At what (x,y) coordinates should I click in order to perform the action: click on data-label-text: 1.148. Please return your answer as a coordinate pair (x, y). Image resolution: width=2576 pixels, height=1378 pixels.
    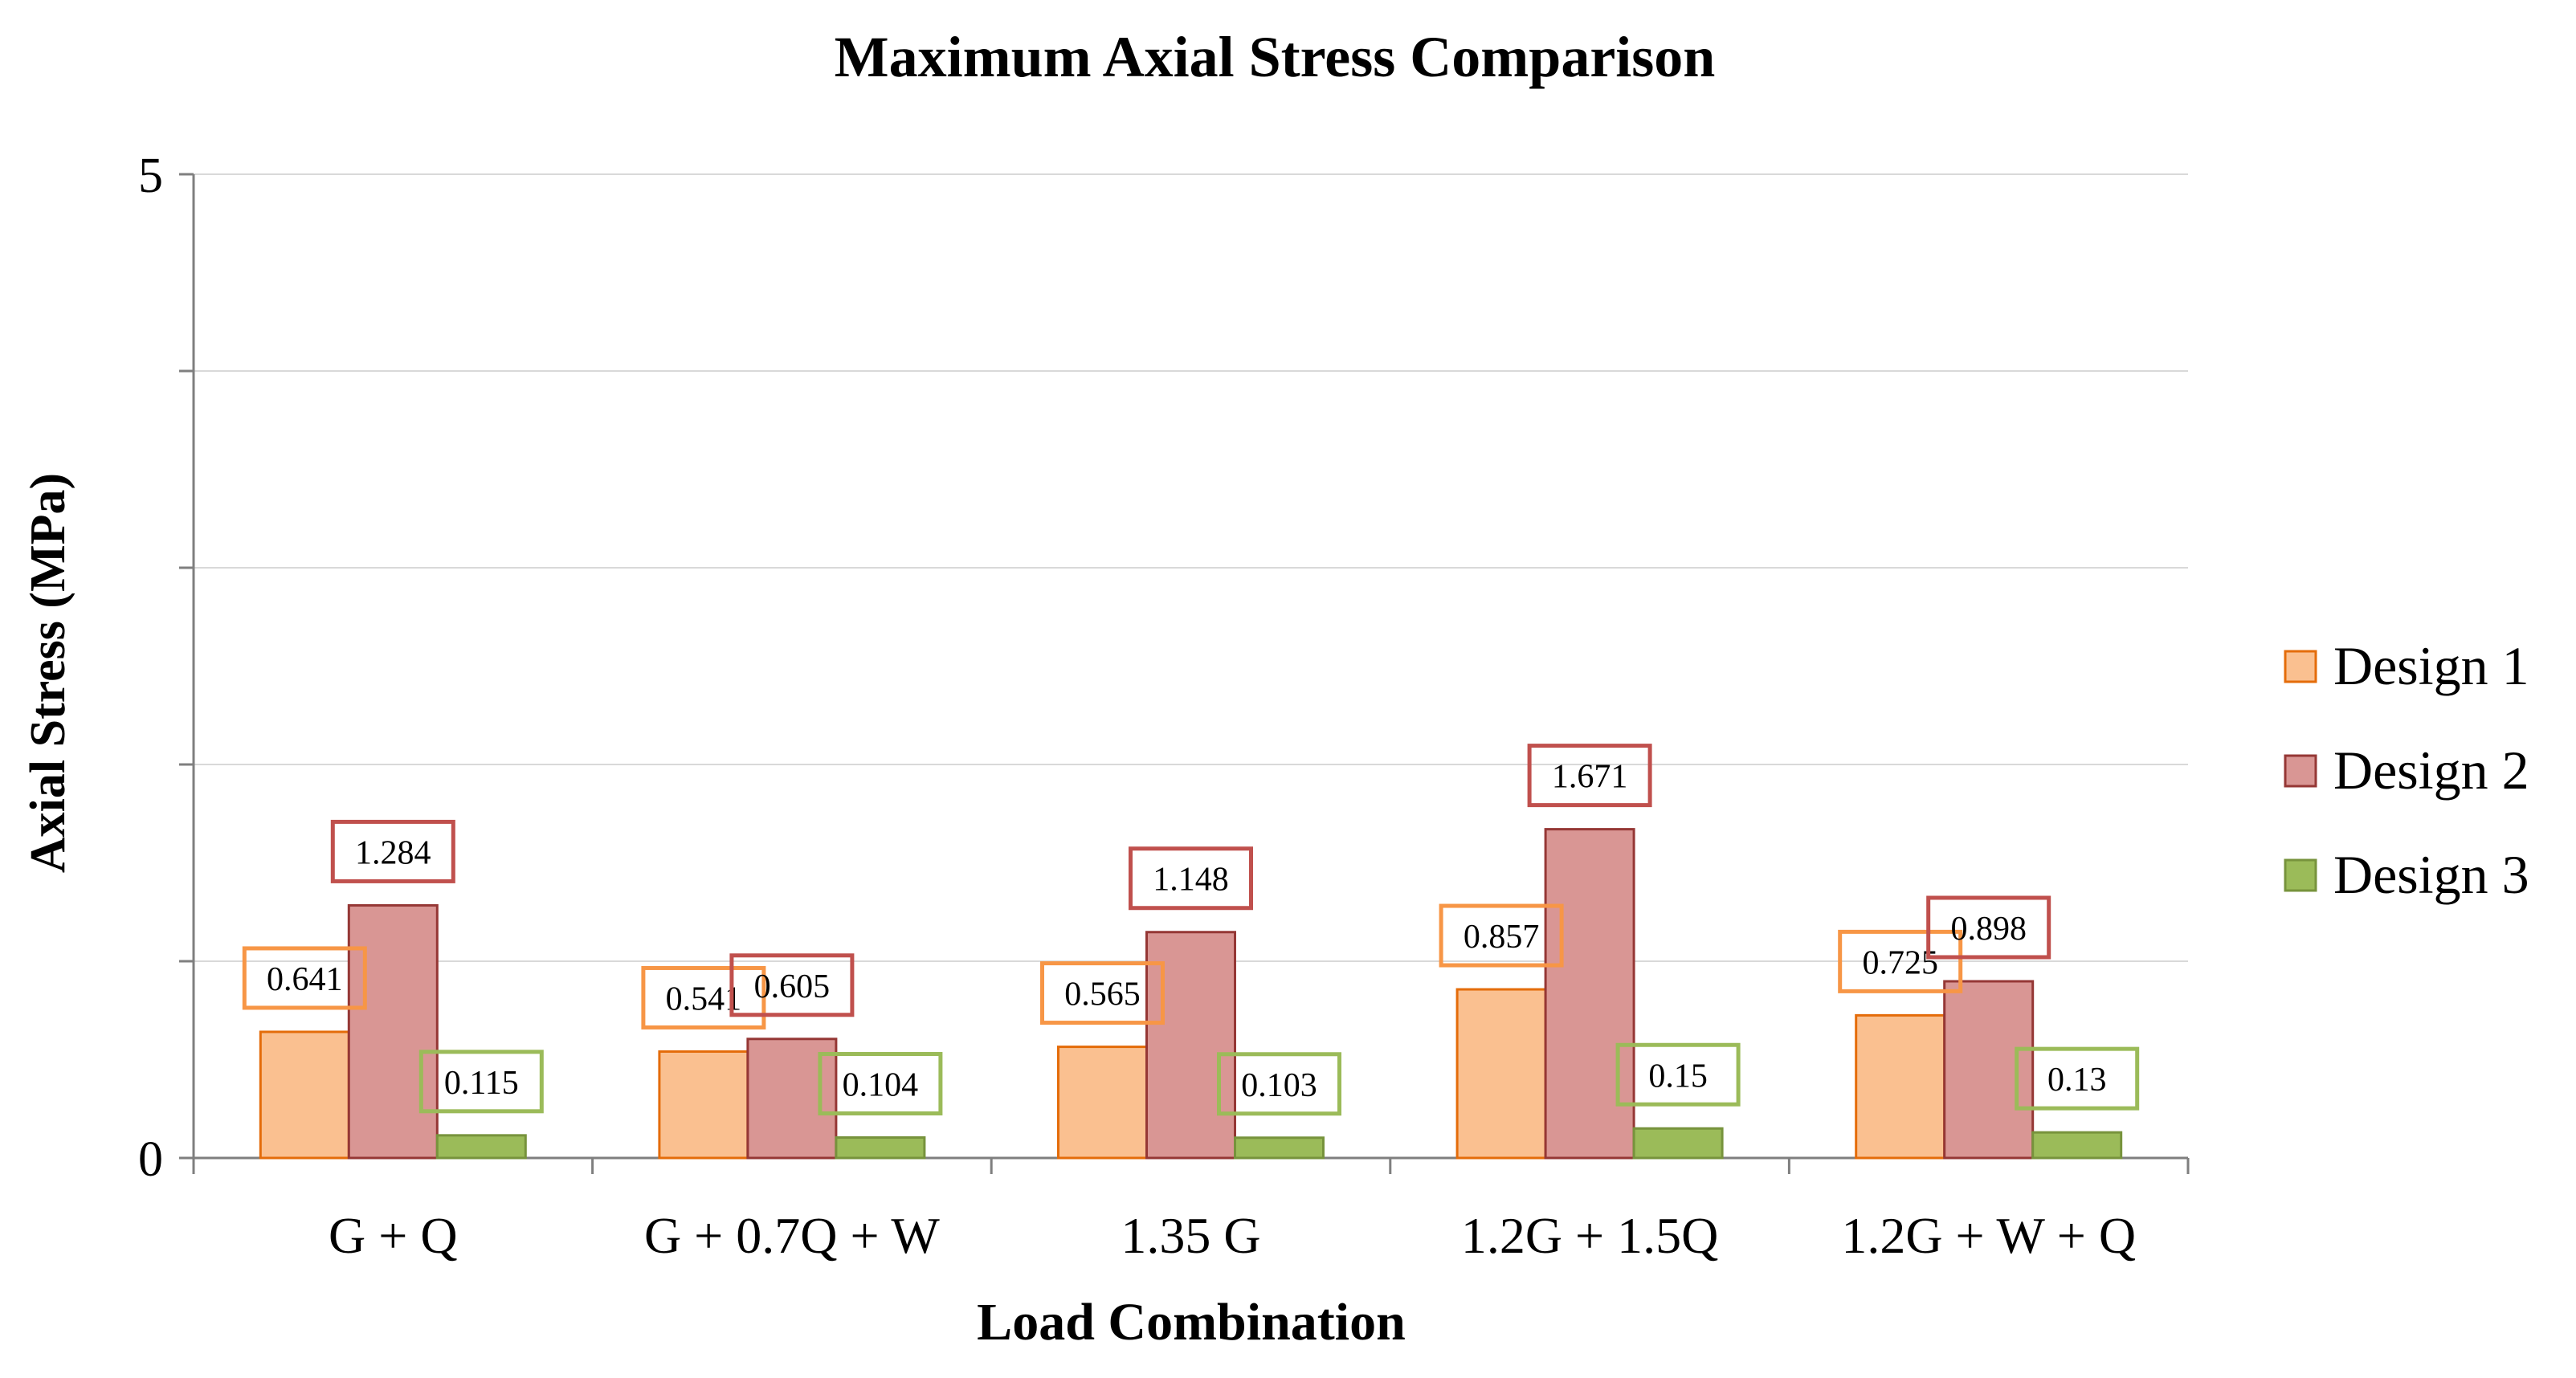
    Looking at the image, I should click on (1191, 880).